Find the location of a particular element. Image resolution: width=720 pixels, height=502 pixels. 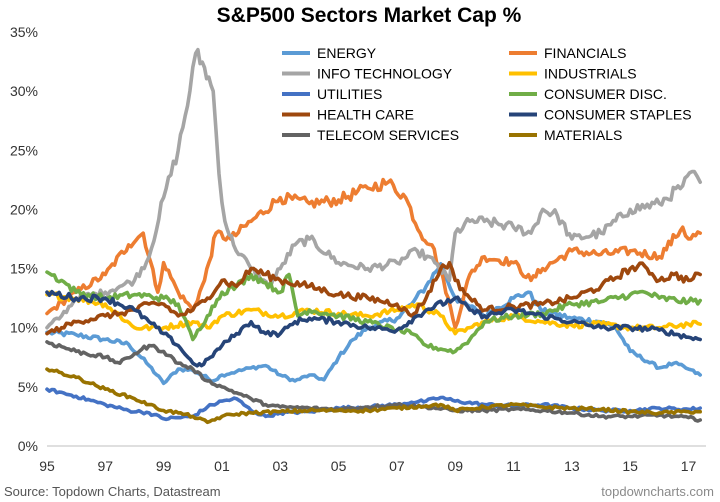

y-tick-label: 20% is located at coordinates (24, 209).